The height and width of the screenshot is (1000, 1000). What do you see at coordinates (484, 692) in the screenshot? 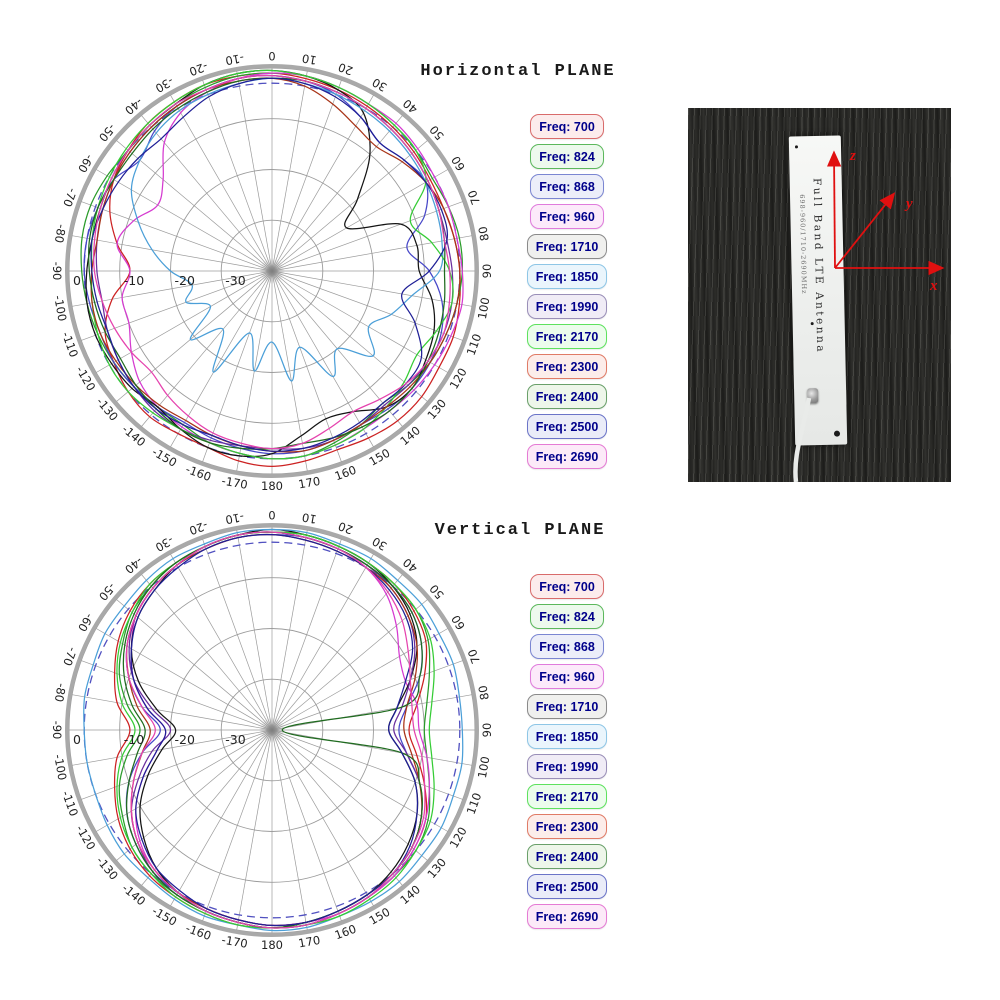
I see `angle-tick-label: 80` at bounding box center [484, 692].